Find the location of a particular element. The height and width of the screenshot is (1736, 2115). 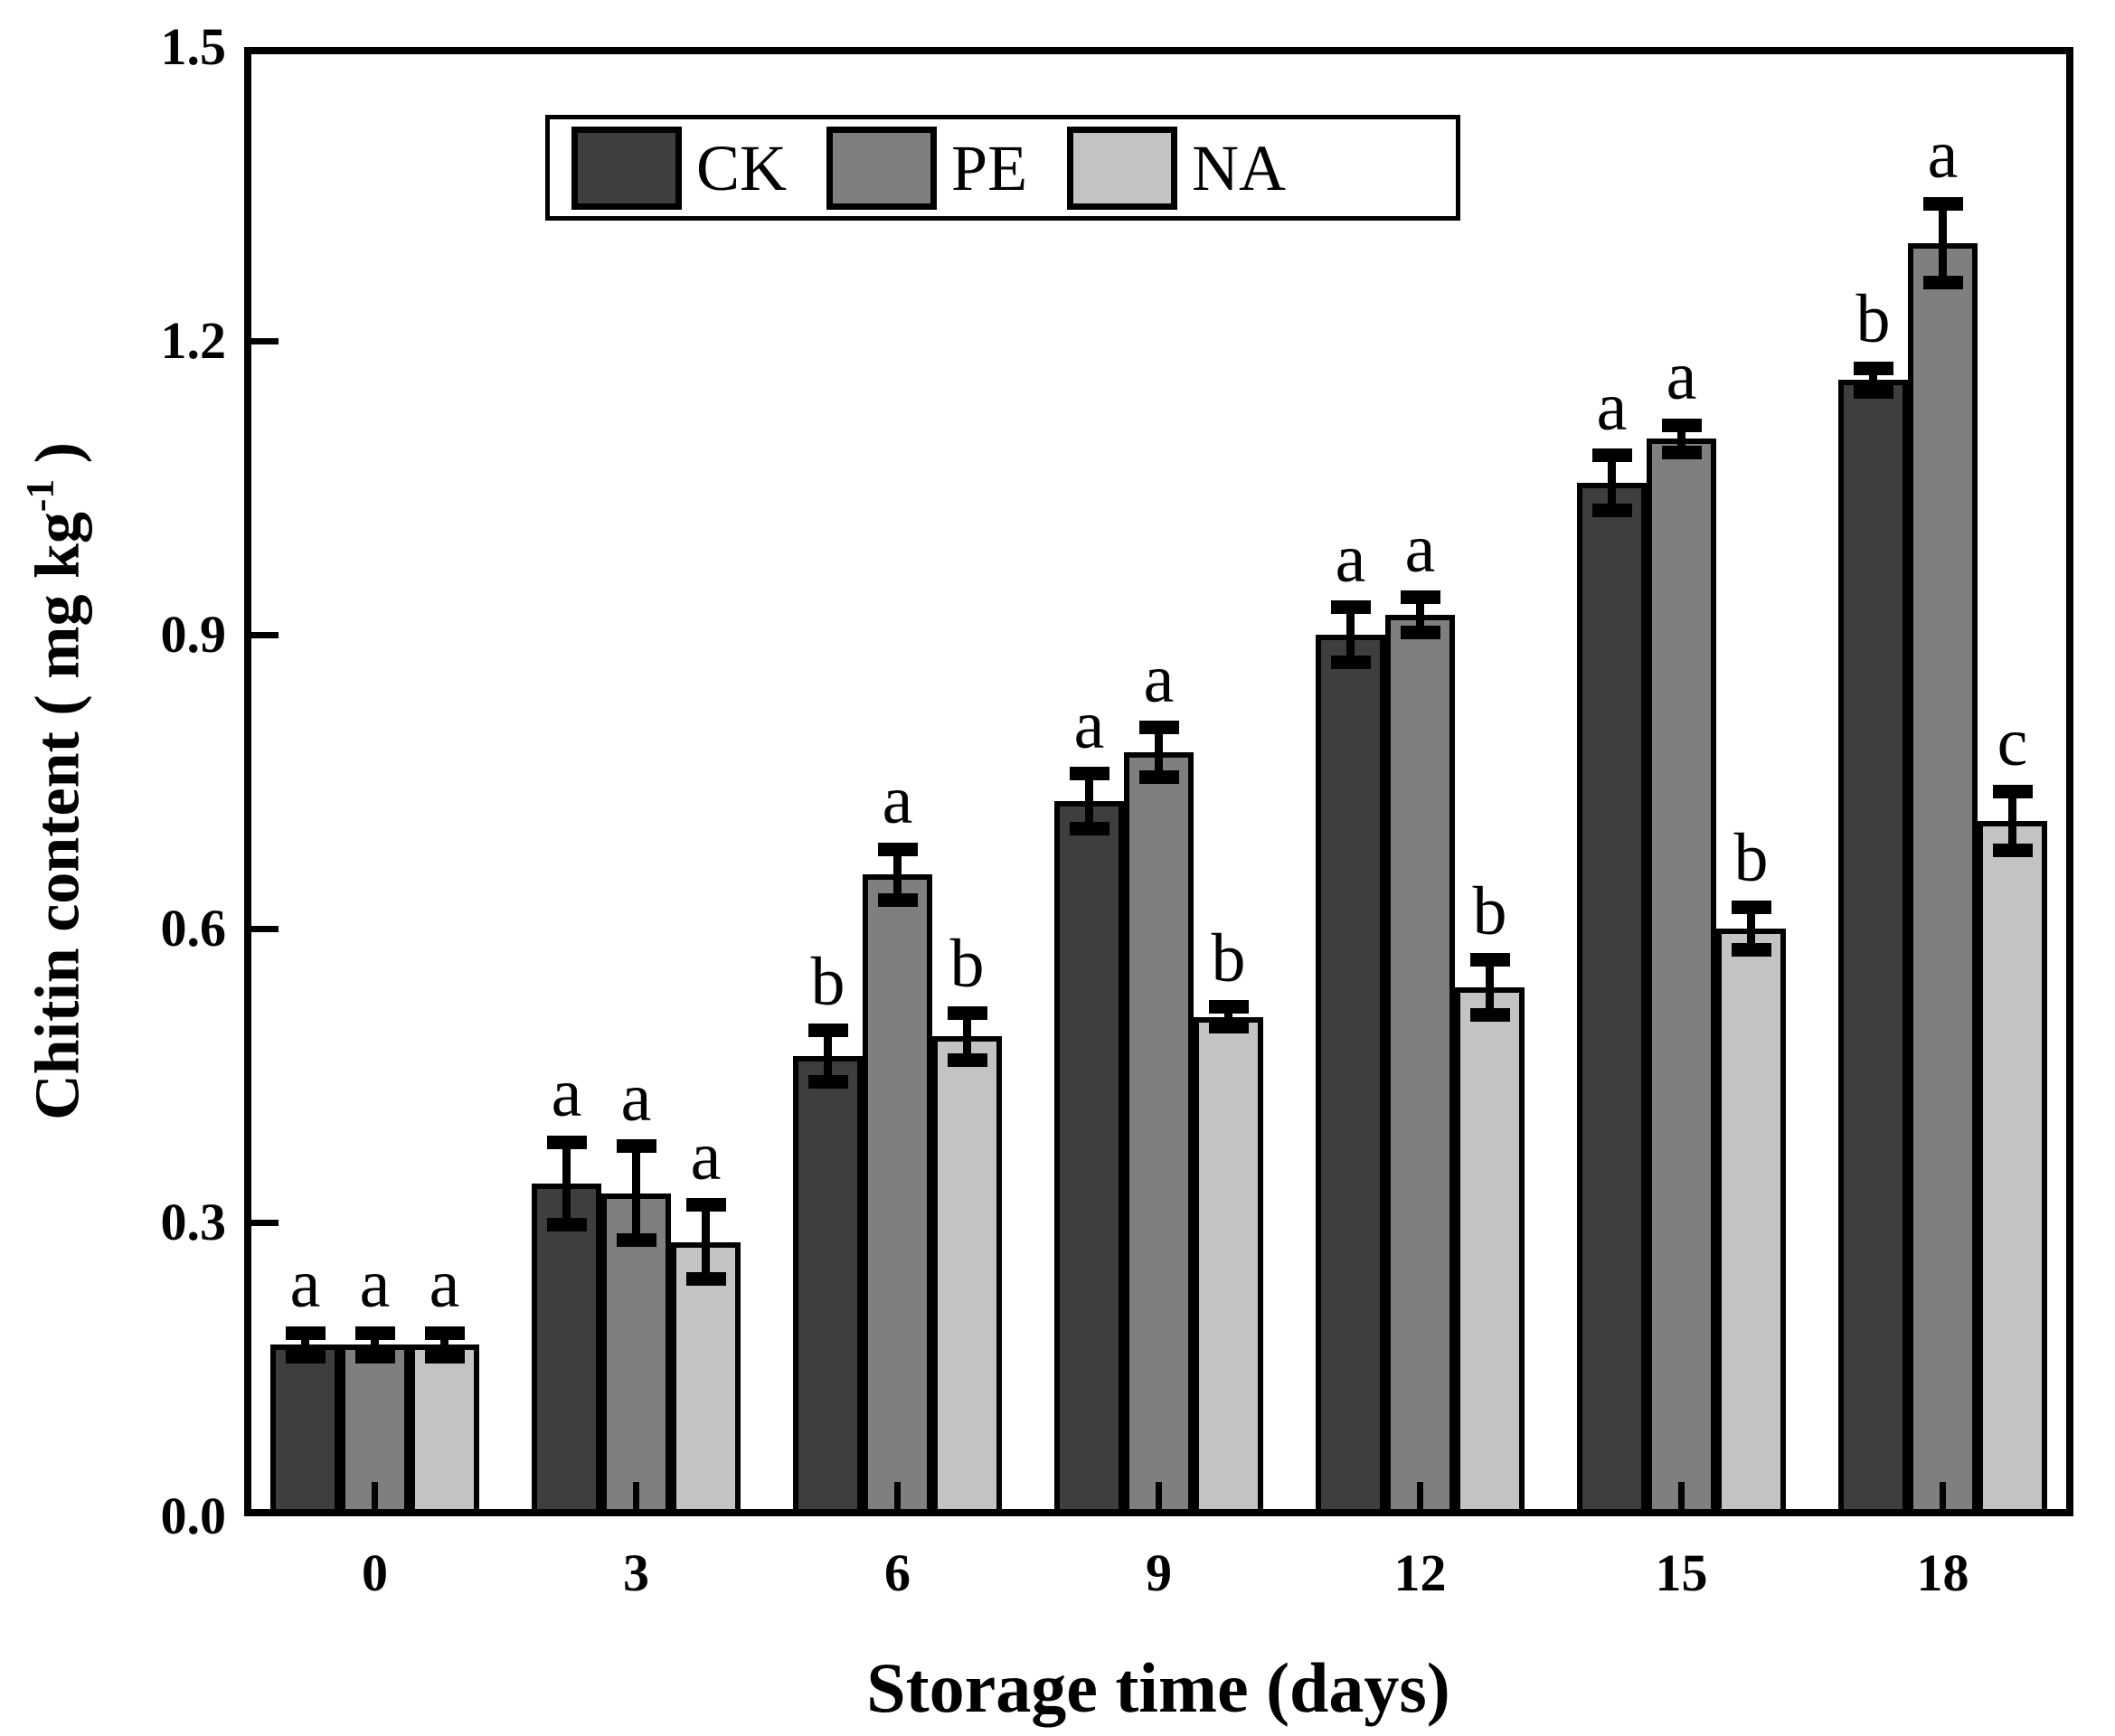

y-tick-label: 0.3 is located at coordinates (193, 1222).